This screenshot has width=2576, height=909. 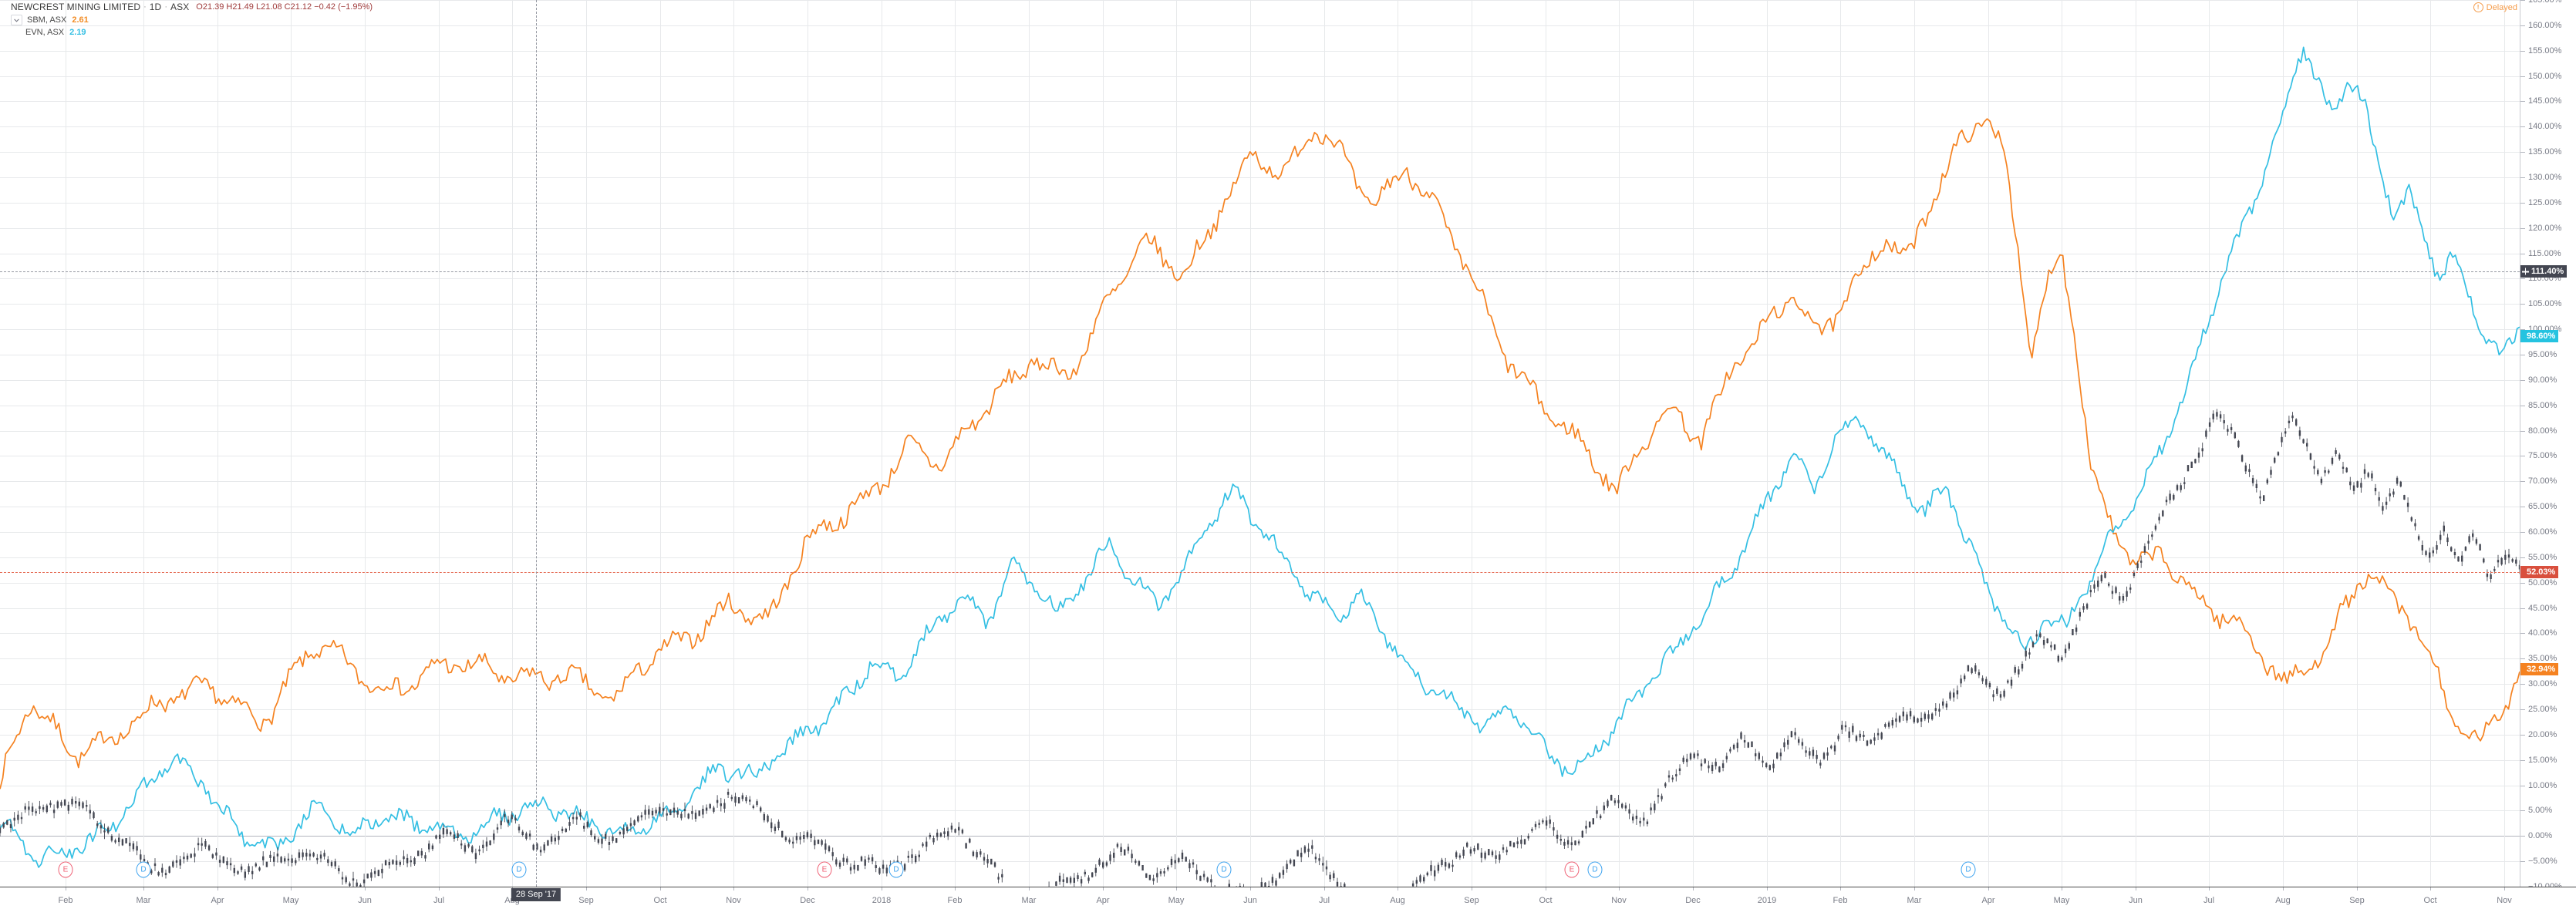 What do you see at coordinates (45, 32) in the screenshot?
I see `legend-symbol-evn: EVN, ASX` at bounding box center [45, 32].